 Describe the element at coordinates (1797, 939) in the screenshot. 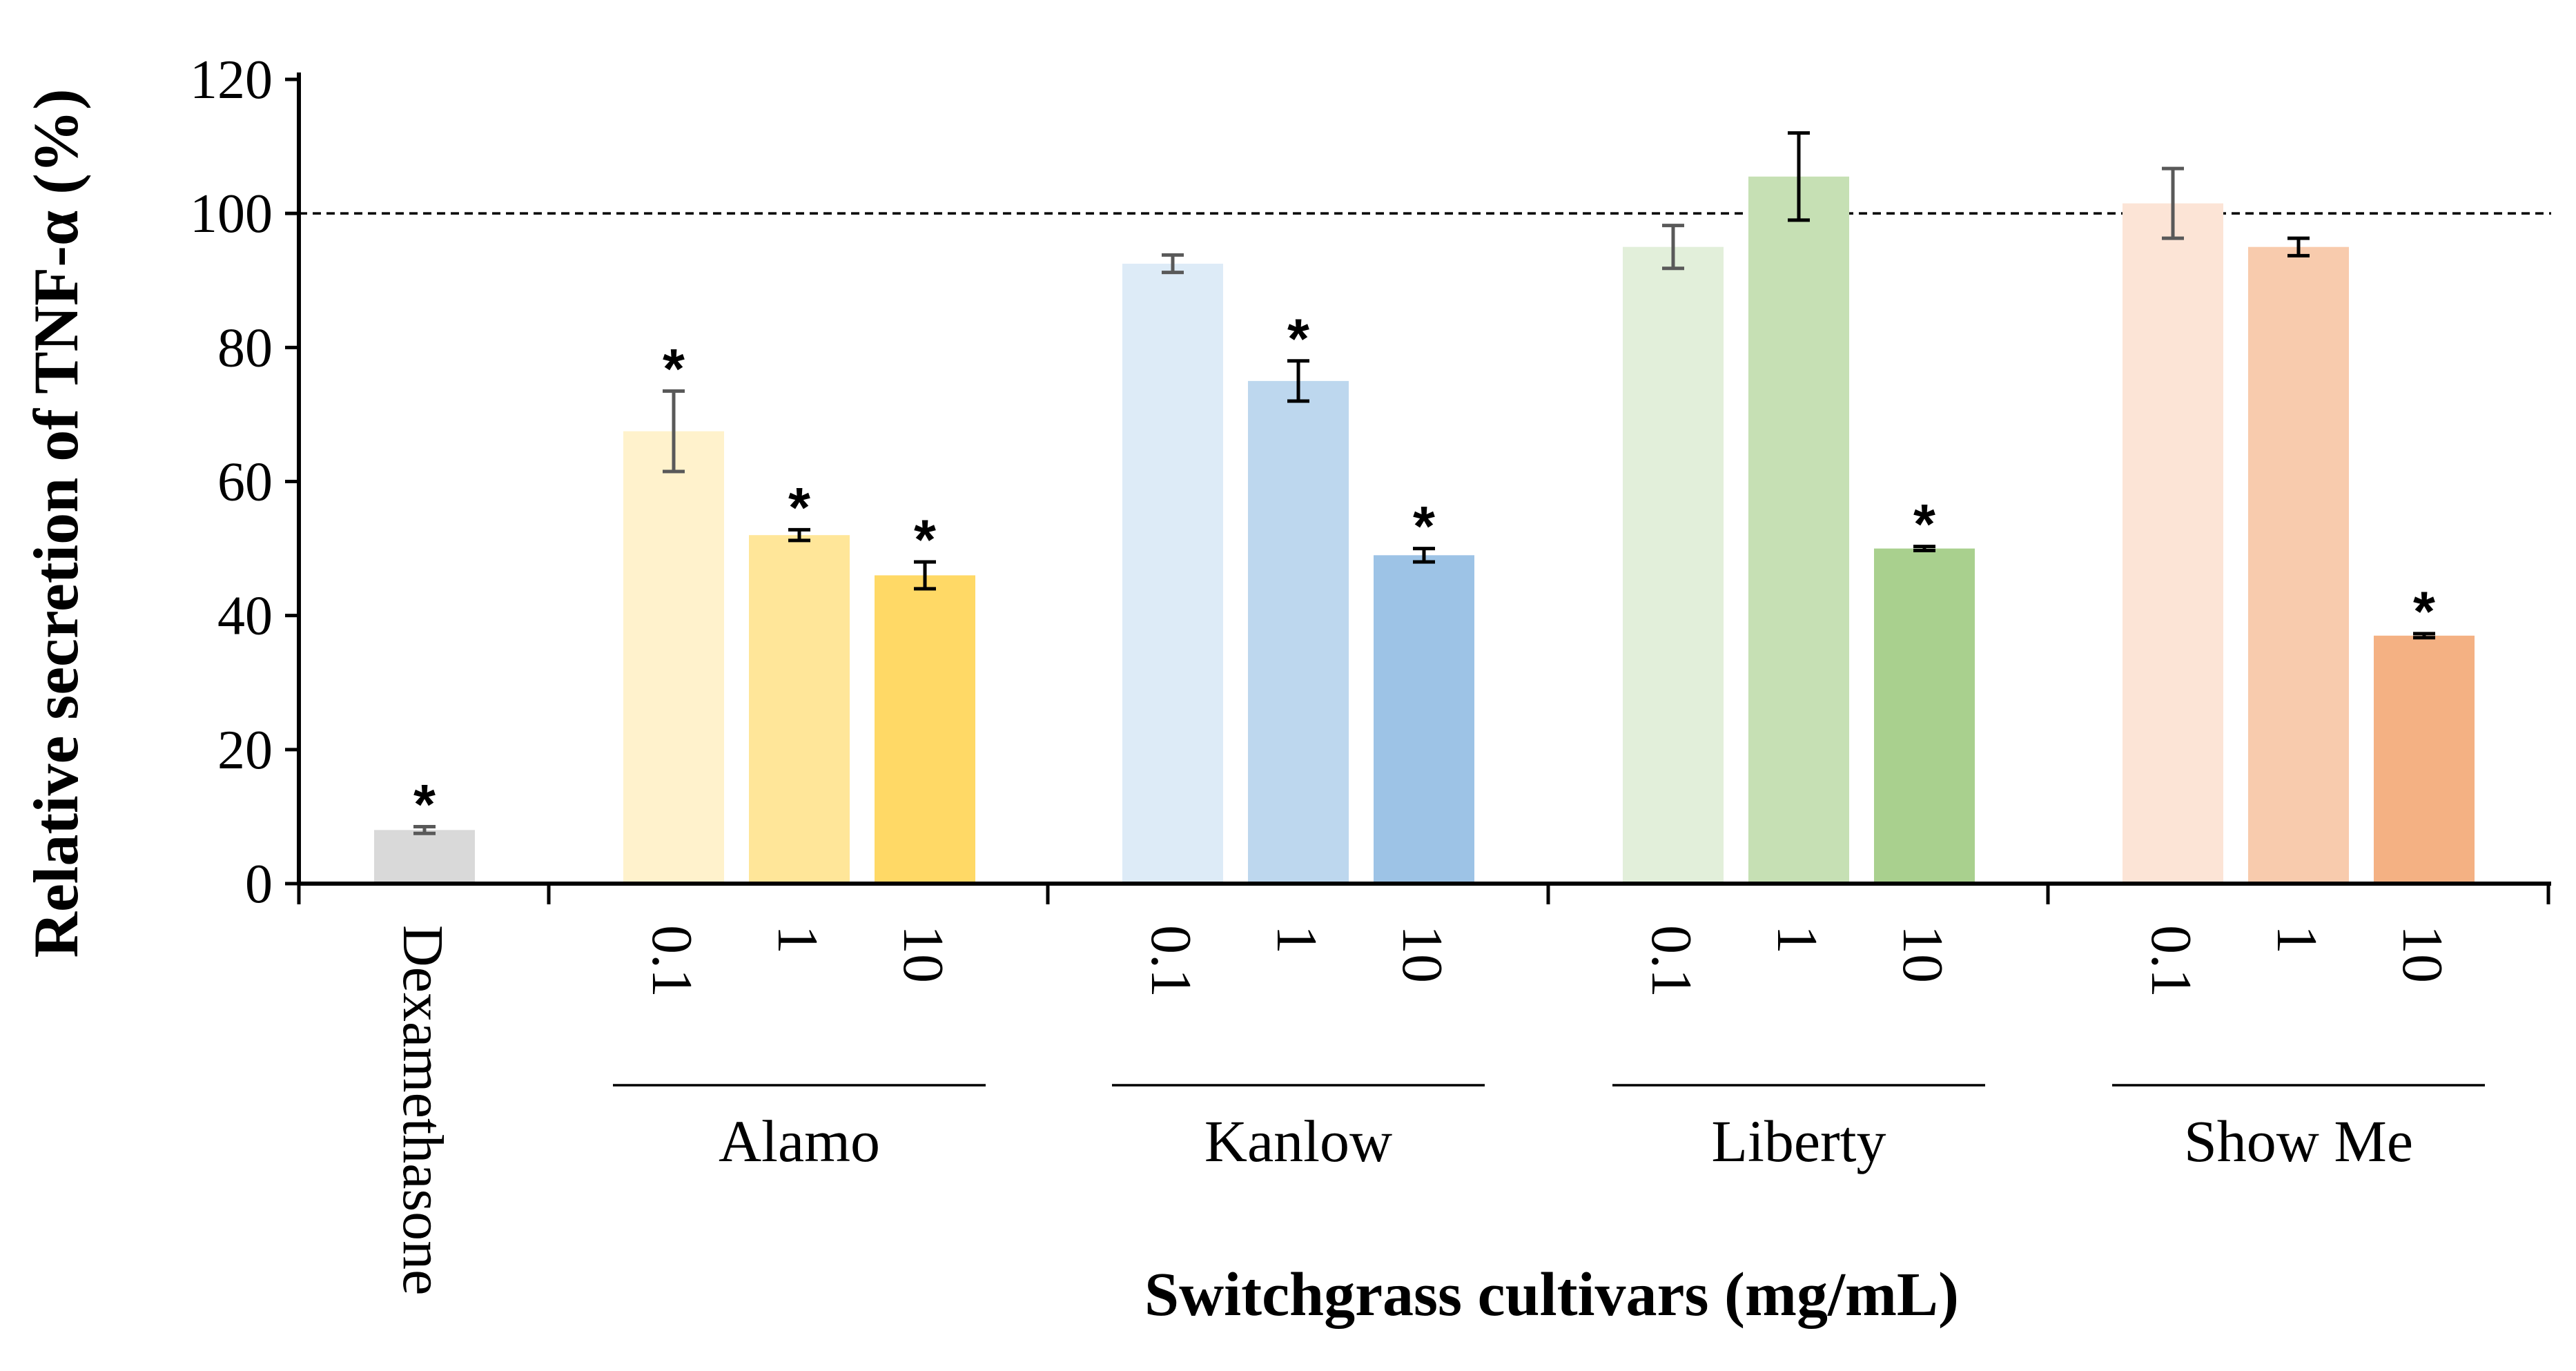

I see `liberty-dose-label: 1` at that location.